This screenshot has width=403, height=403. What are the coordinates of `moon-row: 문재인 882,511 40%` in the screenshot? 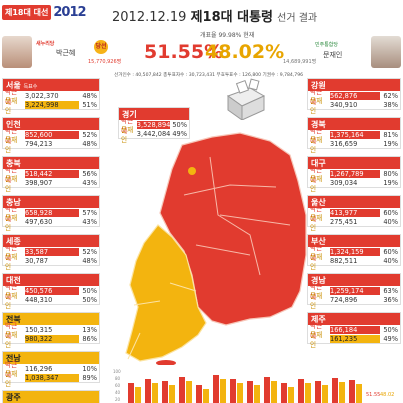 It's located at (354, 262).